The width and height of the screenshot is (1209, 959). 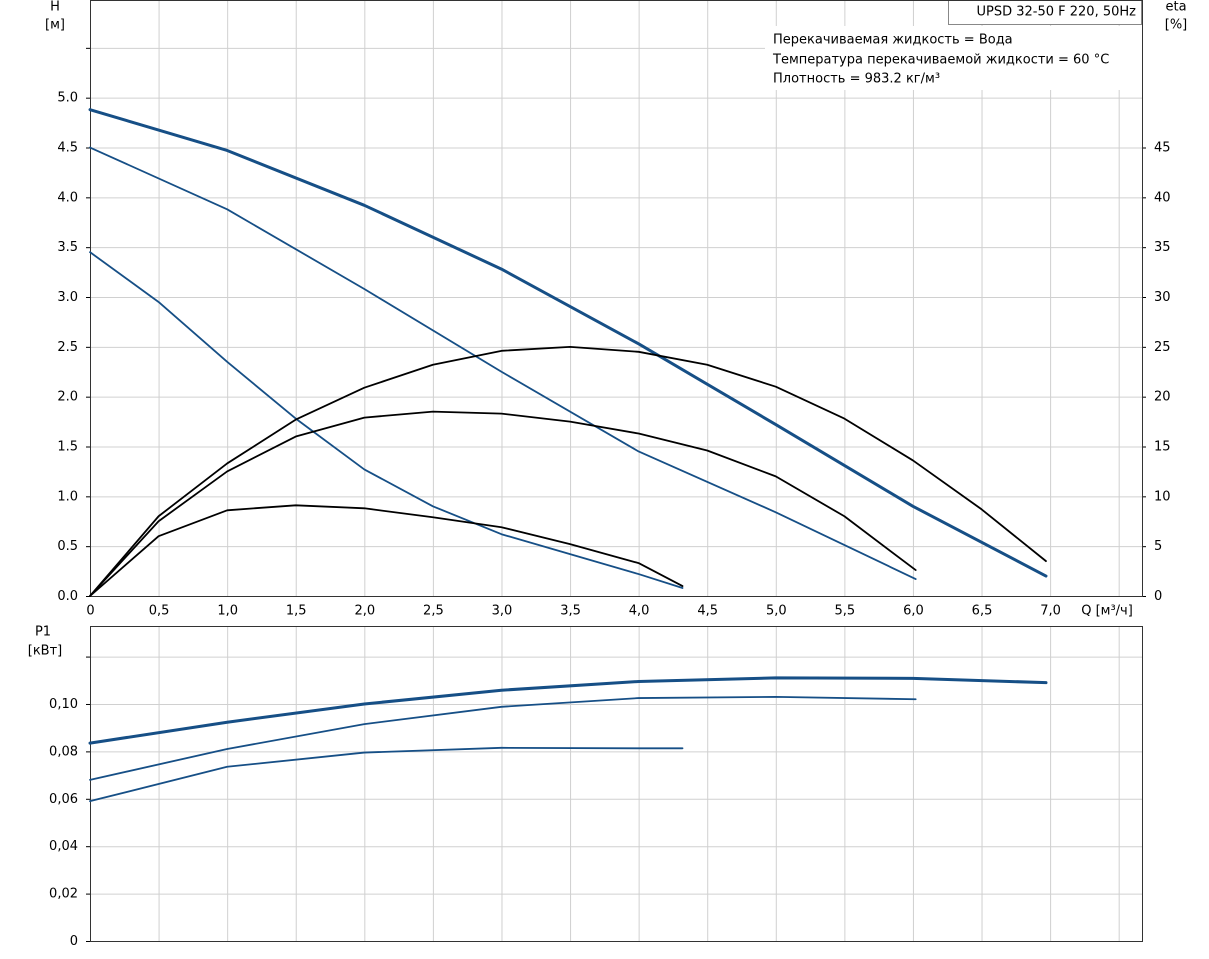 I want to click on y-tick-label: 1.5, so click(x=67, y=447).